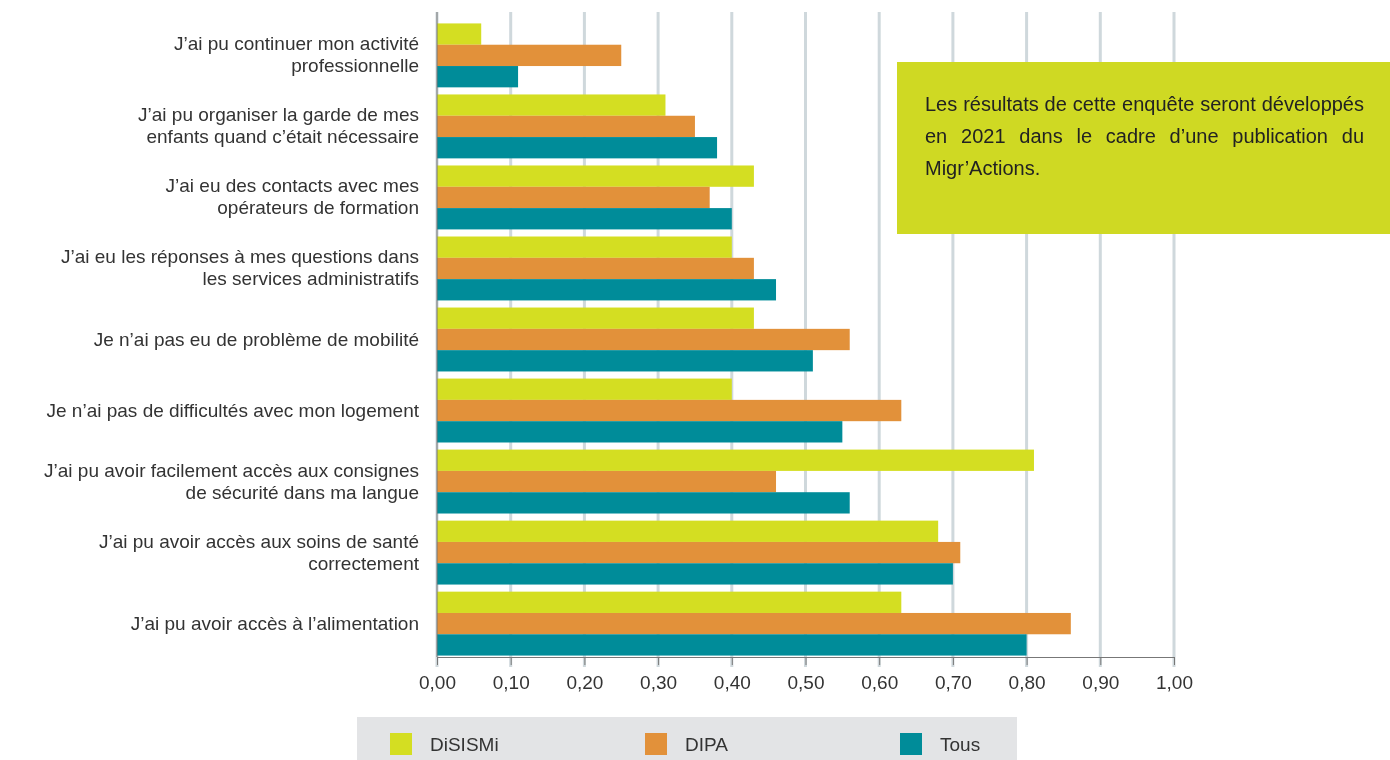  I want to click on x-tick-label: 0,50, so click(806, 682).